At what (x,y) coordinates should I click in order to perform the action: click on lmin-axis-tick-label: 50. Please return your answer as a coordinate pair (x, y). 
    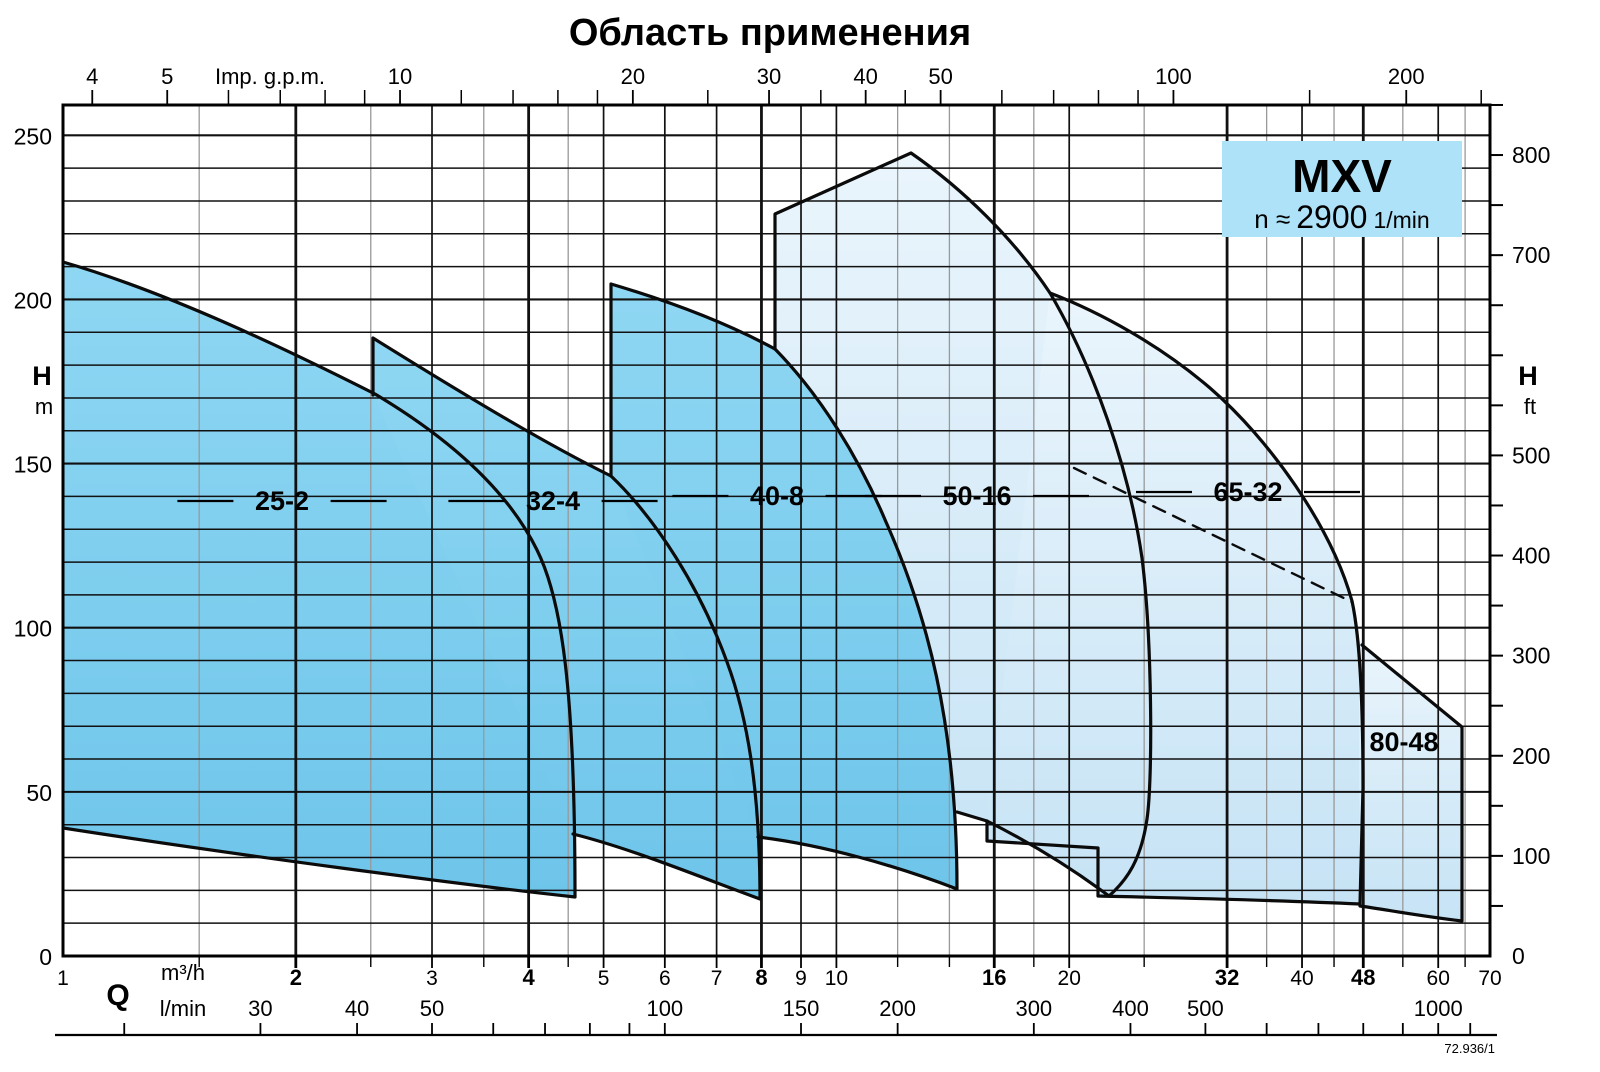
    Looking at the image, I should click on (432, 1008).